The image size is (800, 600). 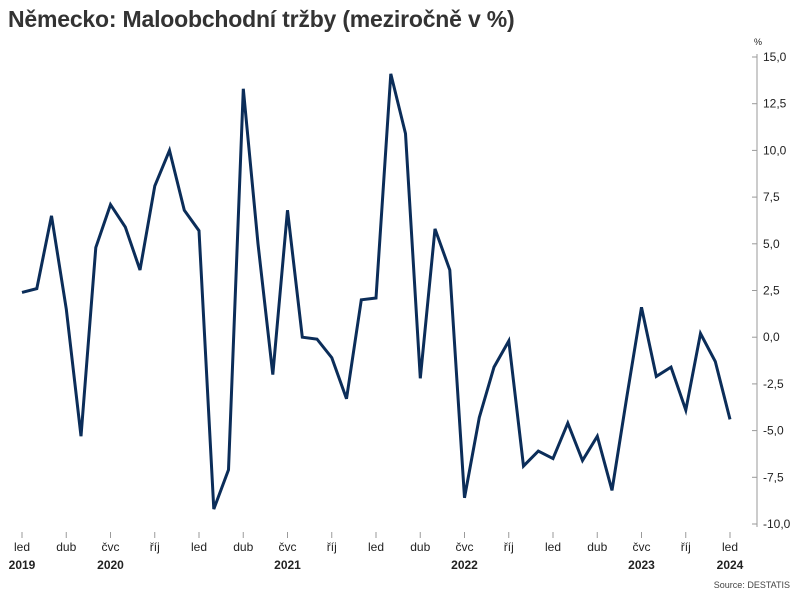 I want to click on x-year-label: 2019, so click(x=22, y=565).